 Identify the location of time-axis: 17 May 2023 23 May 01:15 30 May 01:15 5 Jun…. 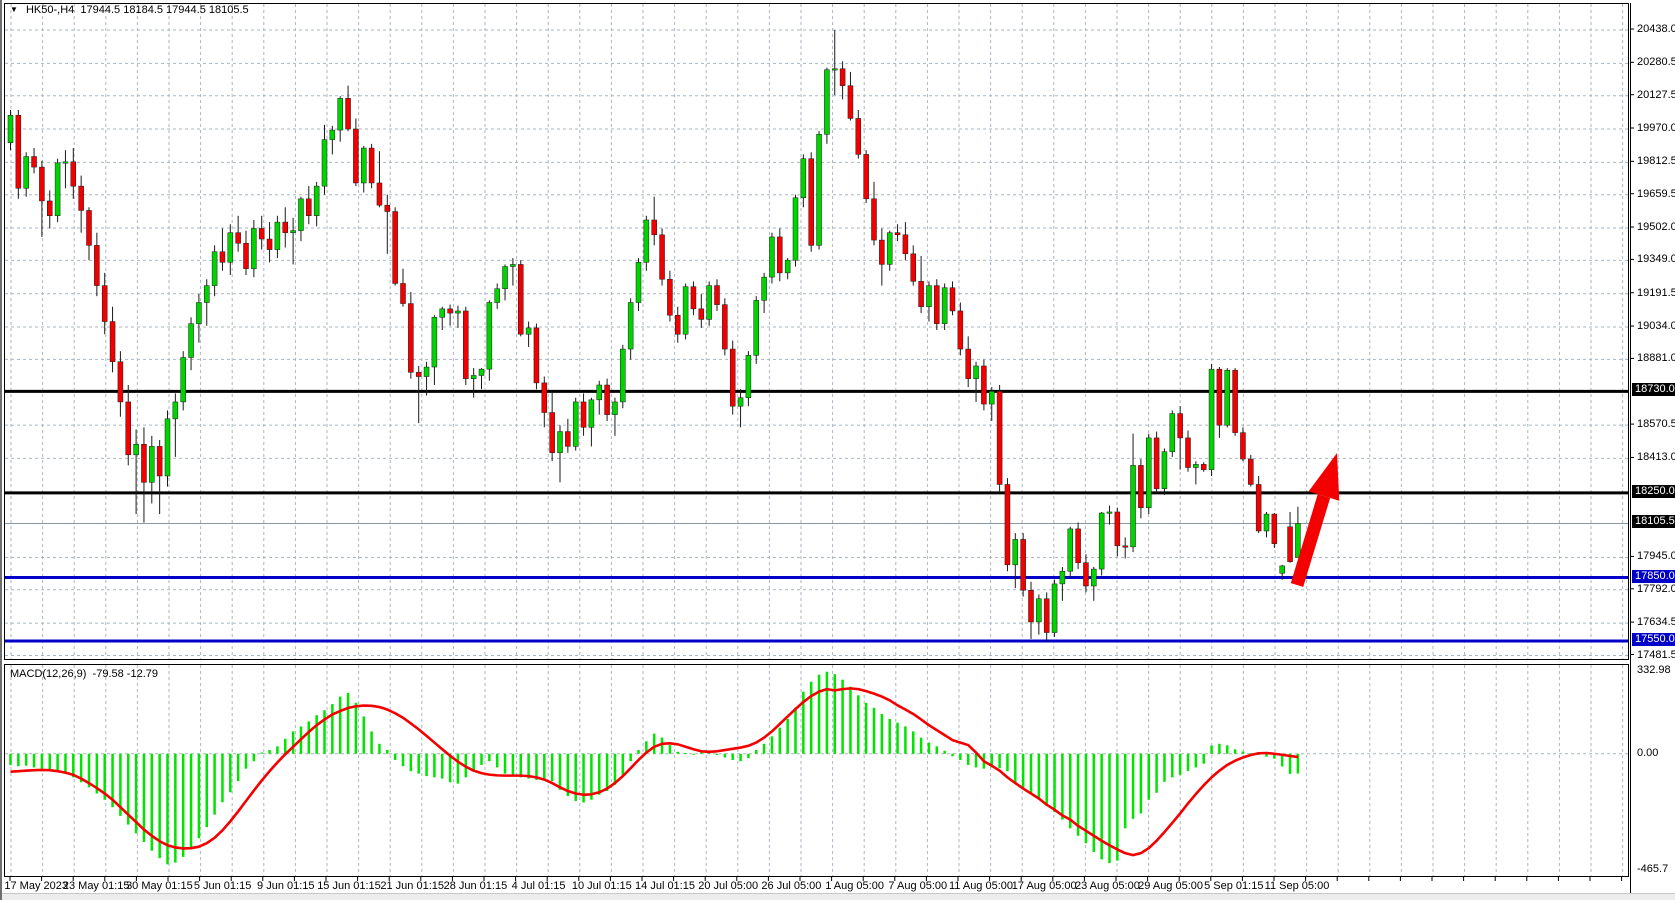
(816, 885).